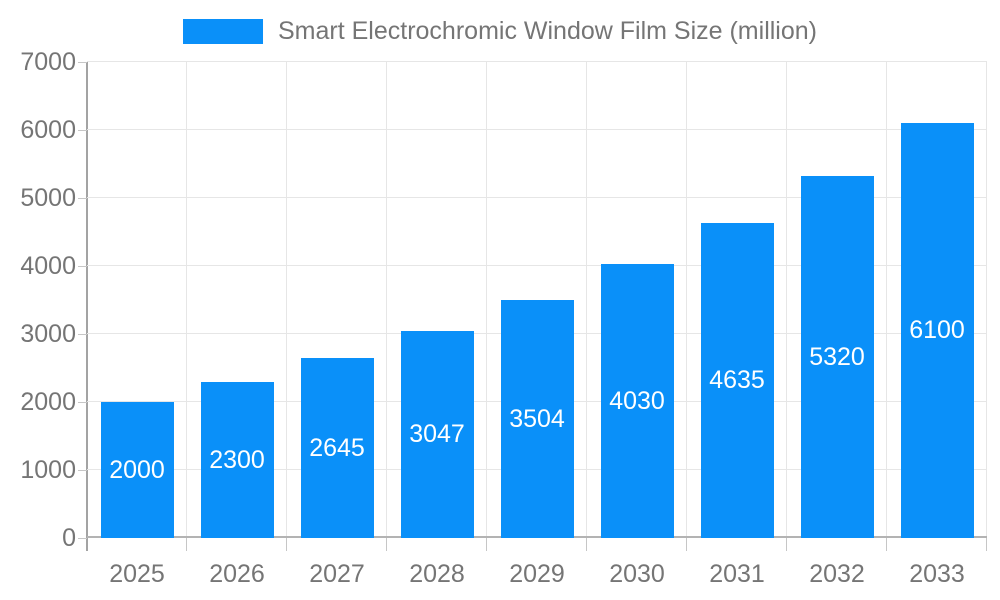  I want to click on bar: 2000, so click(137, 470).